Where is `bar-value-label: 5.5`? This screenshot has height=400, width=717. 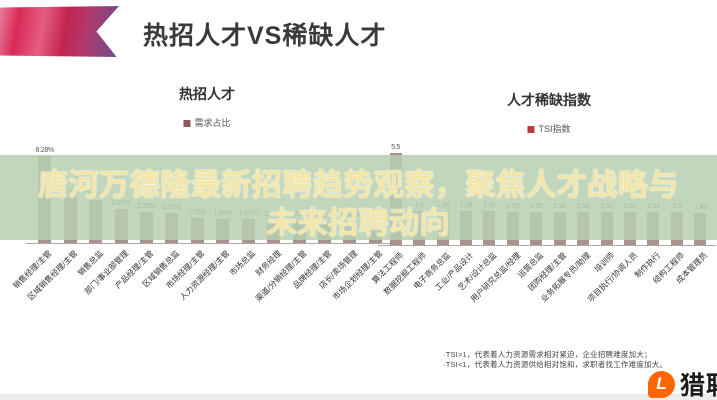 bar-value-label: 5.5 is located at coordinates (396, 147).